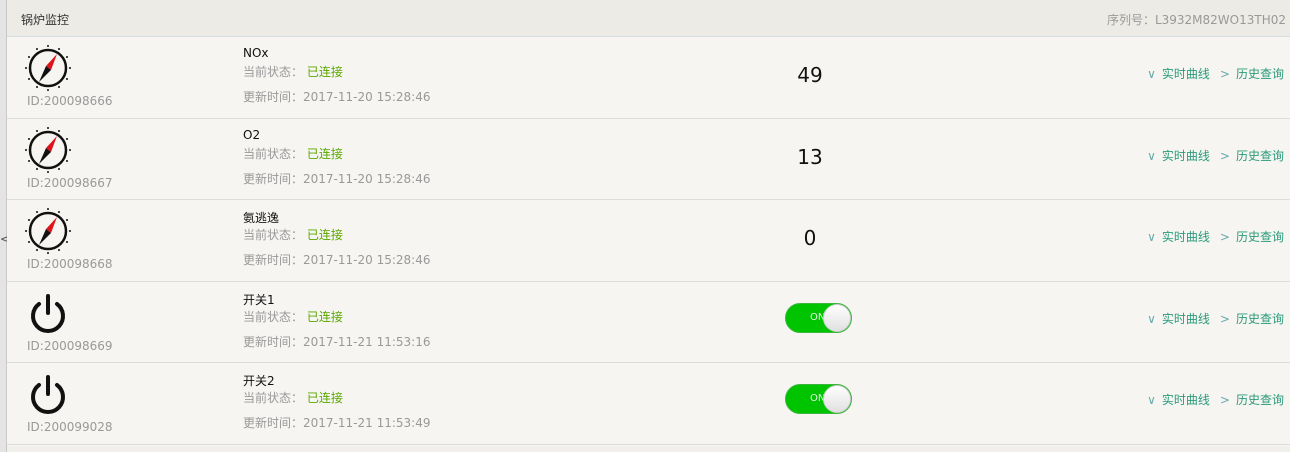  What do you see at coordinates (45, 20) in the screenshot?
I see `panel-title: 锅炉监控` at bounding box center [45, 20].